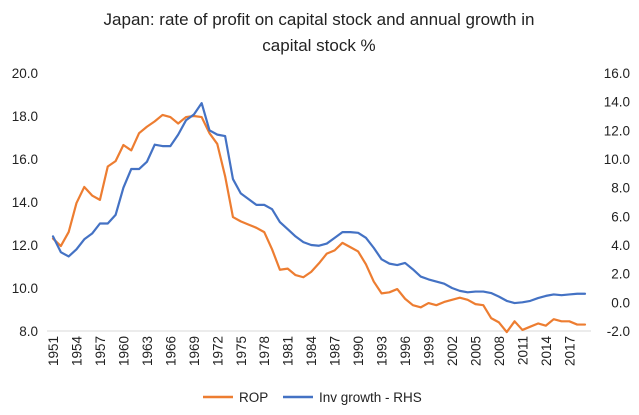 This screenshot has width=639, height=415. I want to click on right-axis-ticks: 16.0 14.0 12.0 10.0 8.0 6.0 4.0 2.0 0.0 -2.0, so click(617, 202).